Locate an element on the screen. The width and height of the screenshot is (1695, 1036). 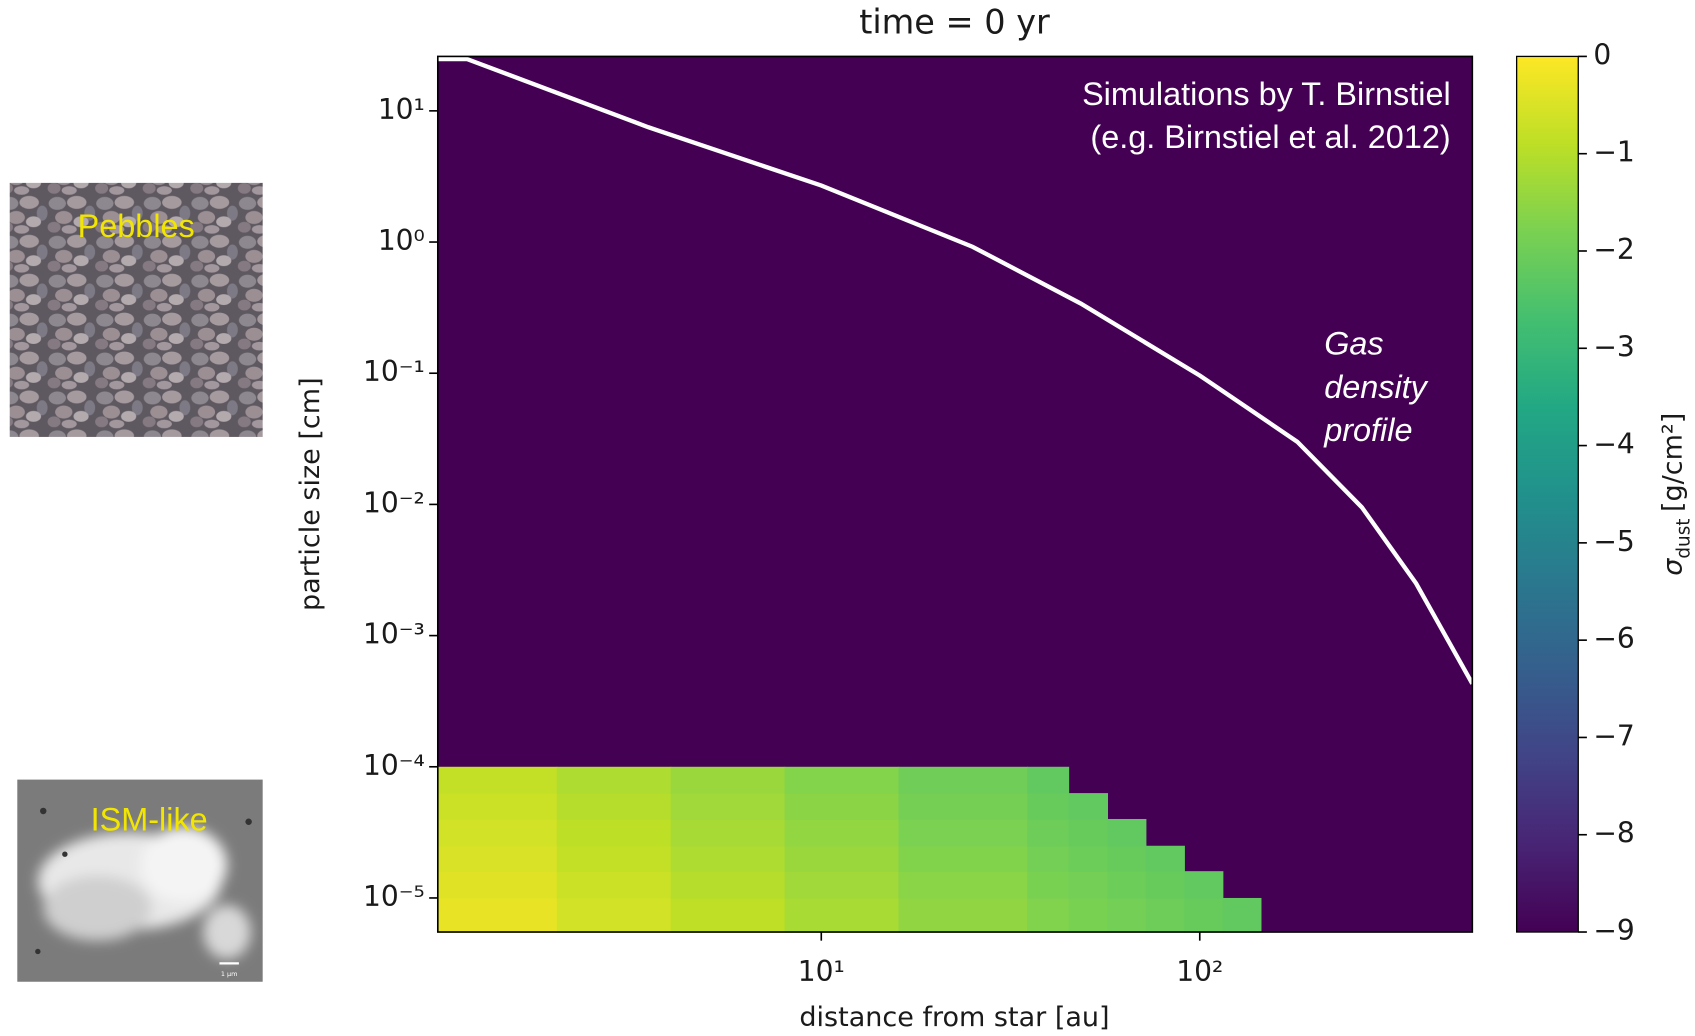
y-tick-label: 10¹ is located at coordinates (401, 109).